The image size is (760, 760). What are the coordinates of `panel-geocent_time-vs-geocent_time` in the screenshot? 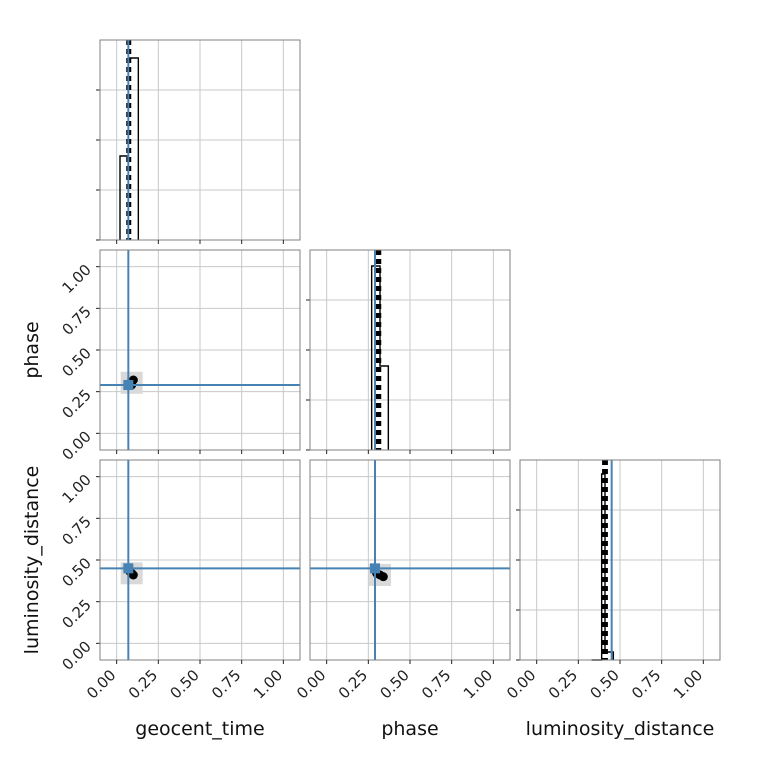 It's located at (198, 141).